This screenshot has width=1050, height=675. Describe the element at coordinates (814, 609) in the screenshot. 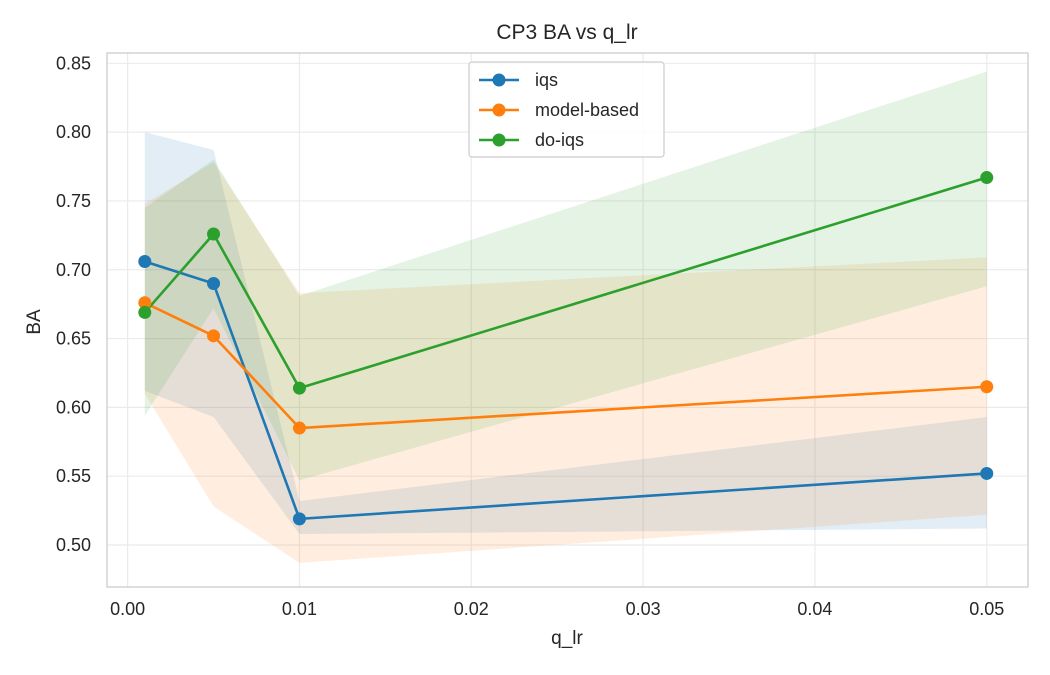

I see `x-tick-label: 0.04` at that location.